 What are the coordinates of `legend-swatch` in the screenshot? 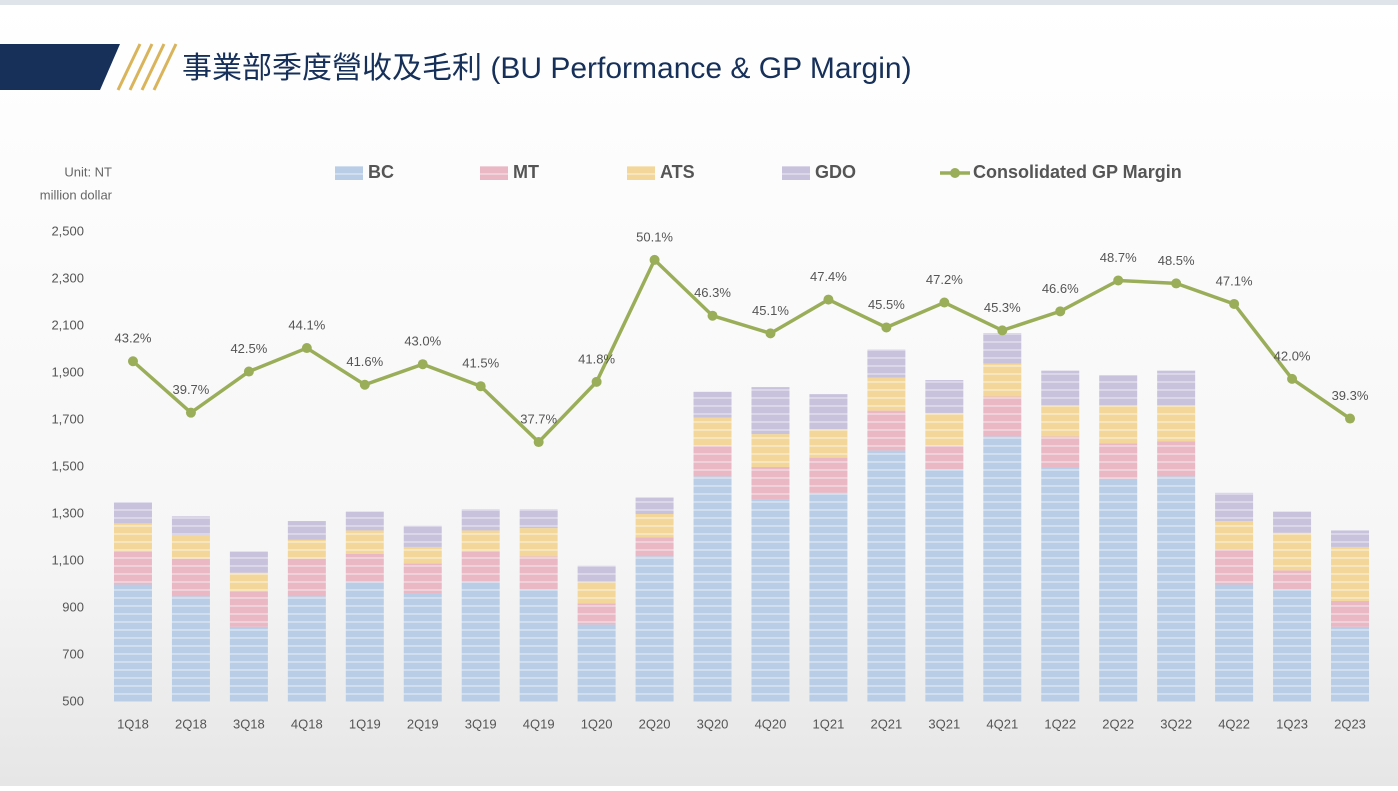 It's located at (641, 173).